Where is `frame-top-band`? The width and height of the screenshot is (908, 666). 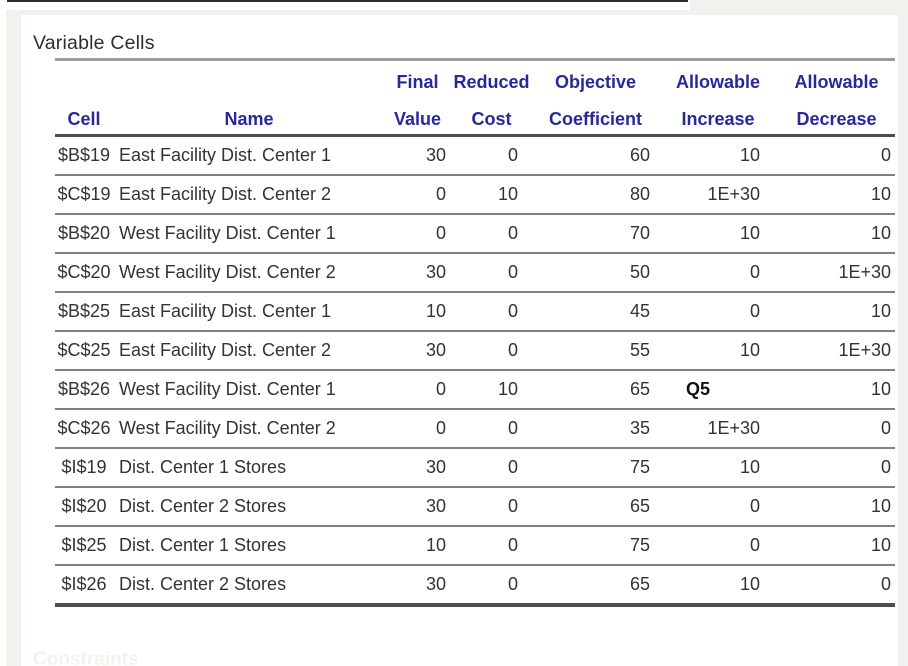 frame-top-band is located at coordinates (457, 12).